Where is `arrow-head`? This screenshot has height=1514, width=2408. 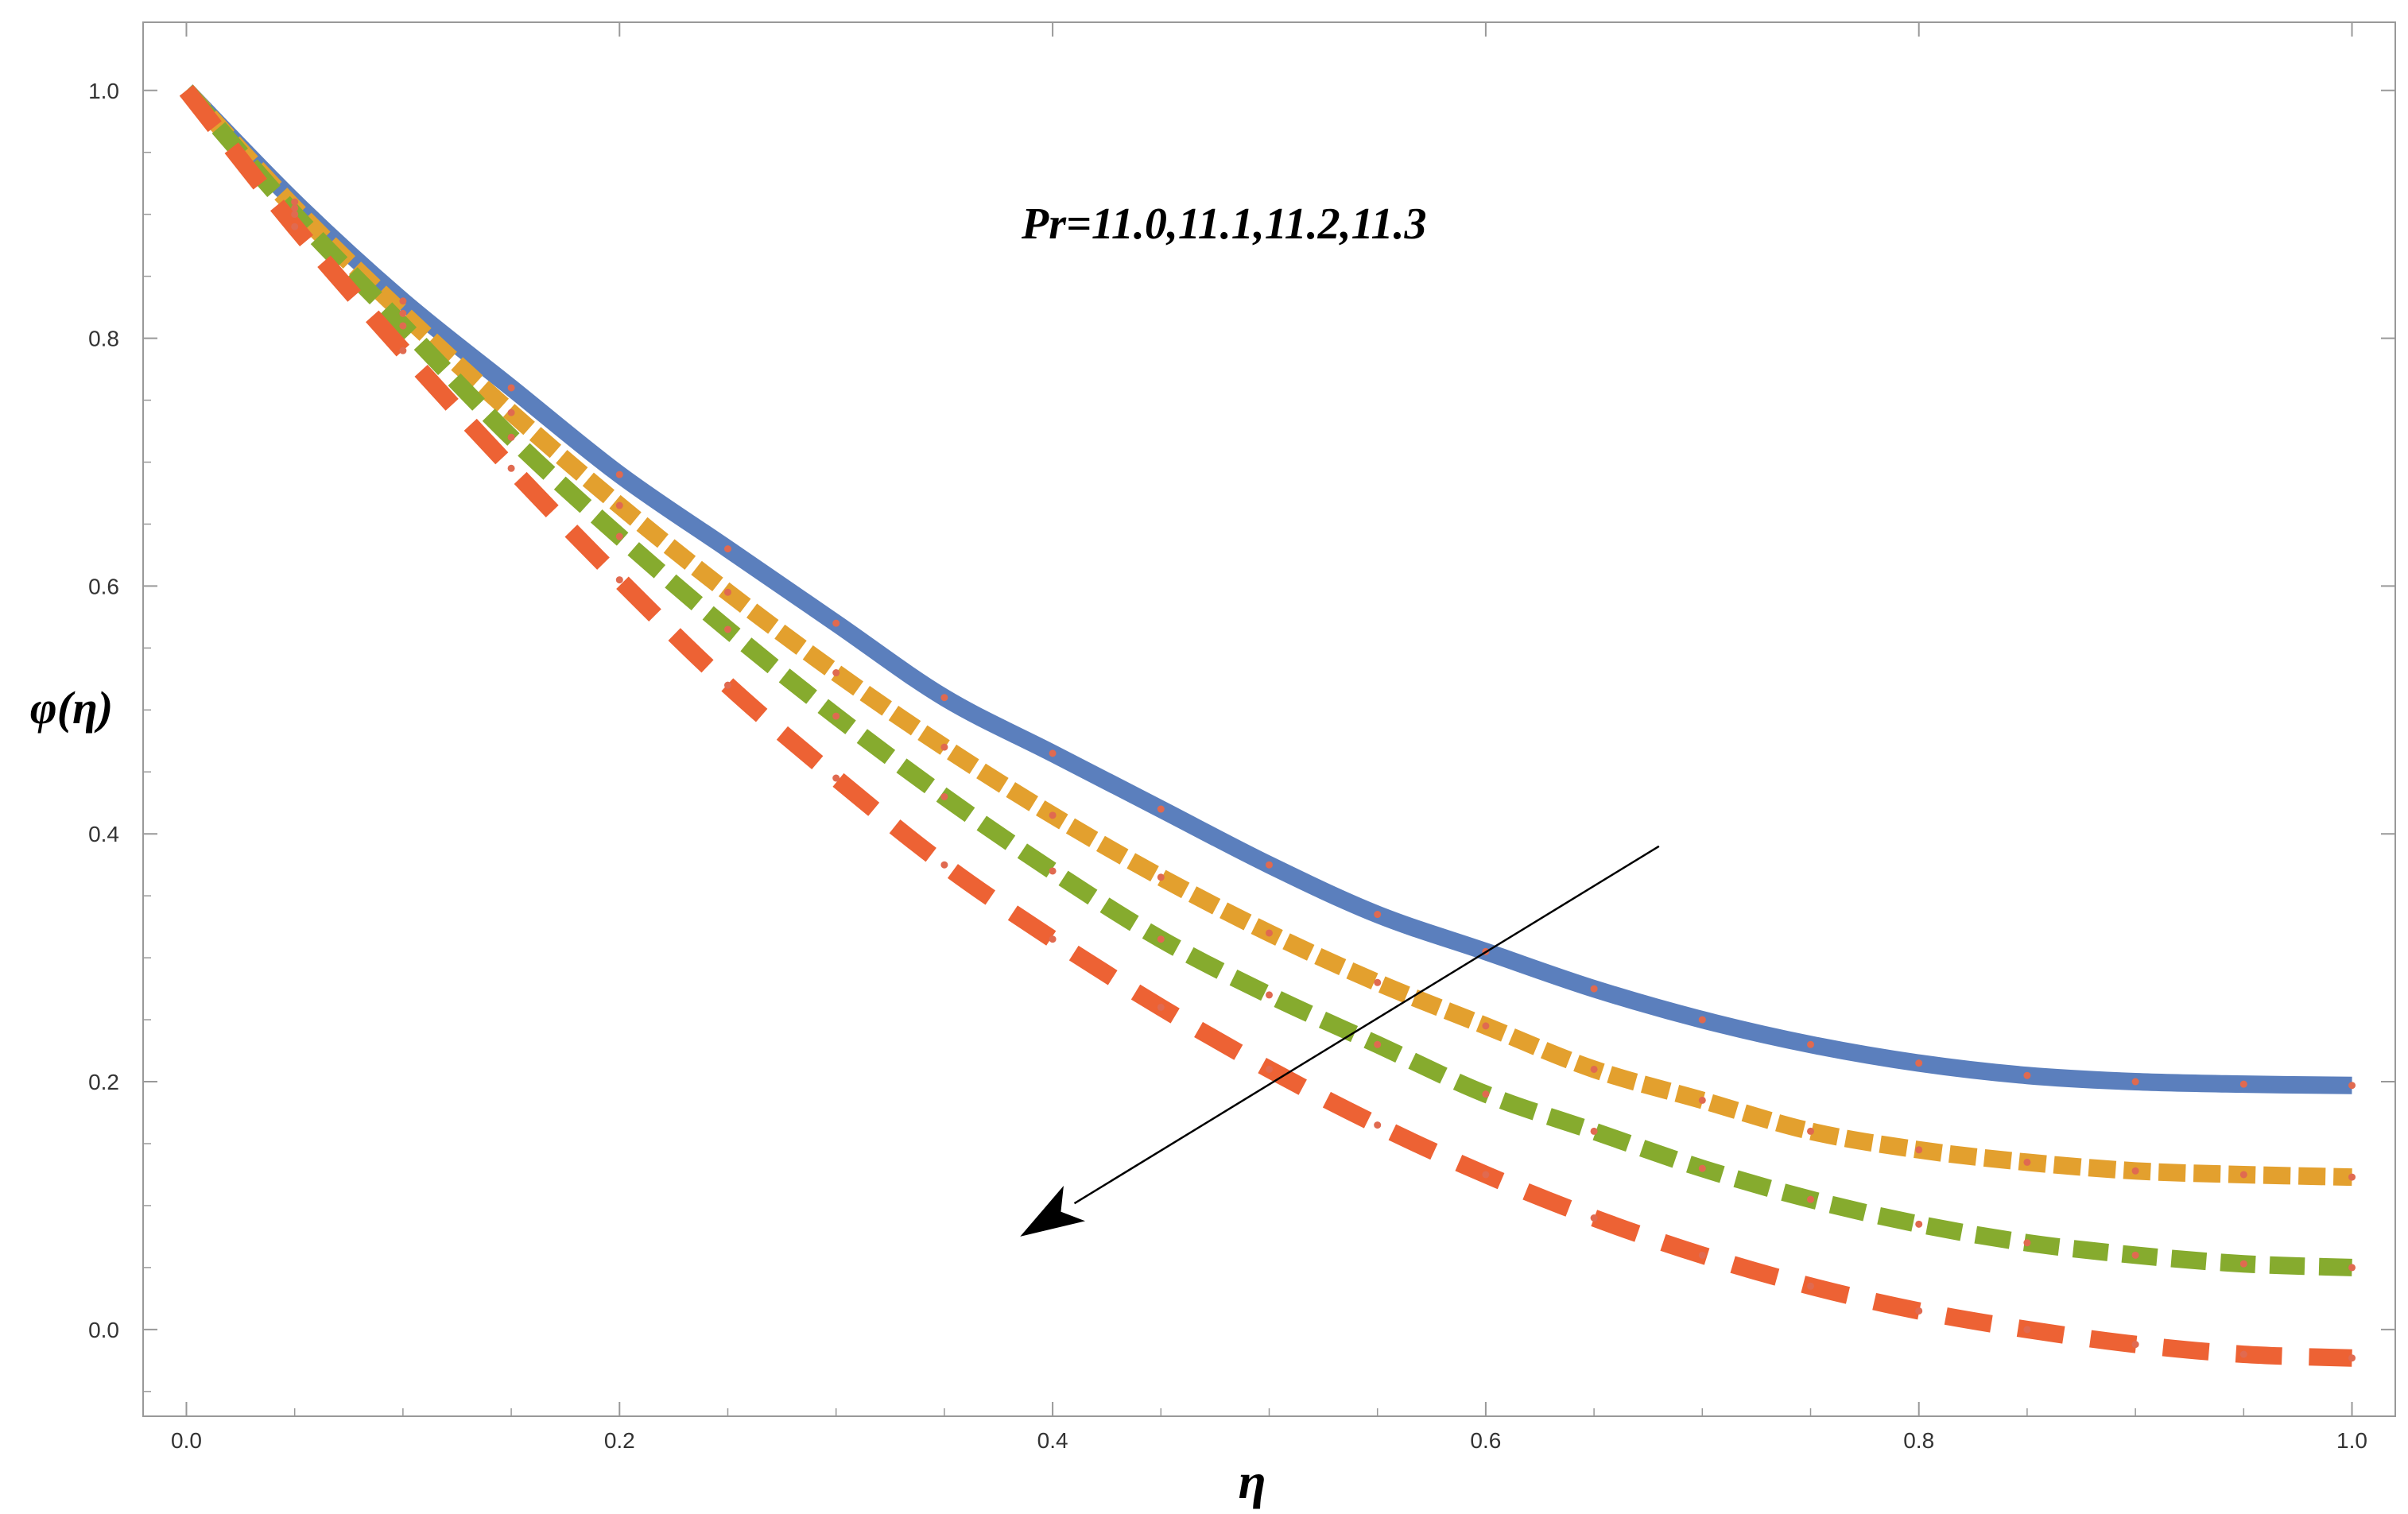
arrow-head is located at coordinates (1053, 1211).